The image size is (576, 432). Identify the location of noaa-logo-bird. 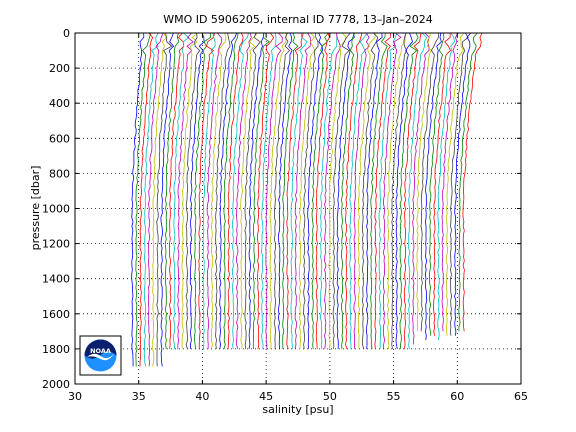
(100, 357).